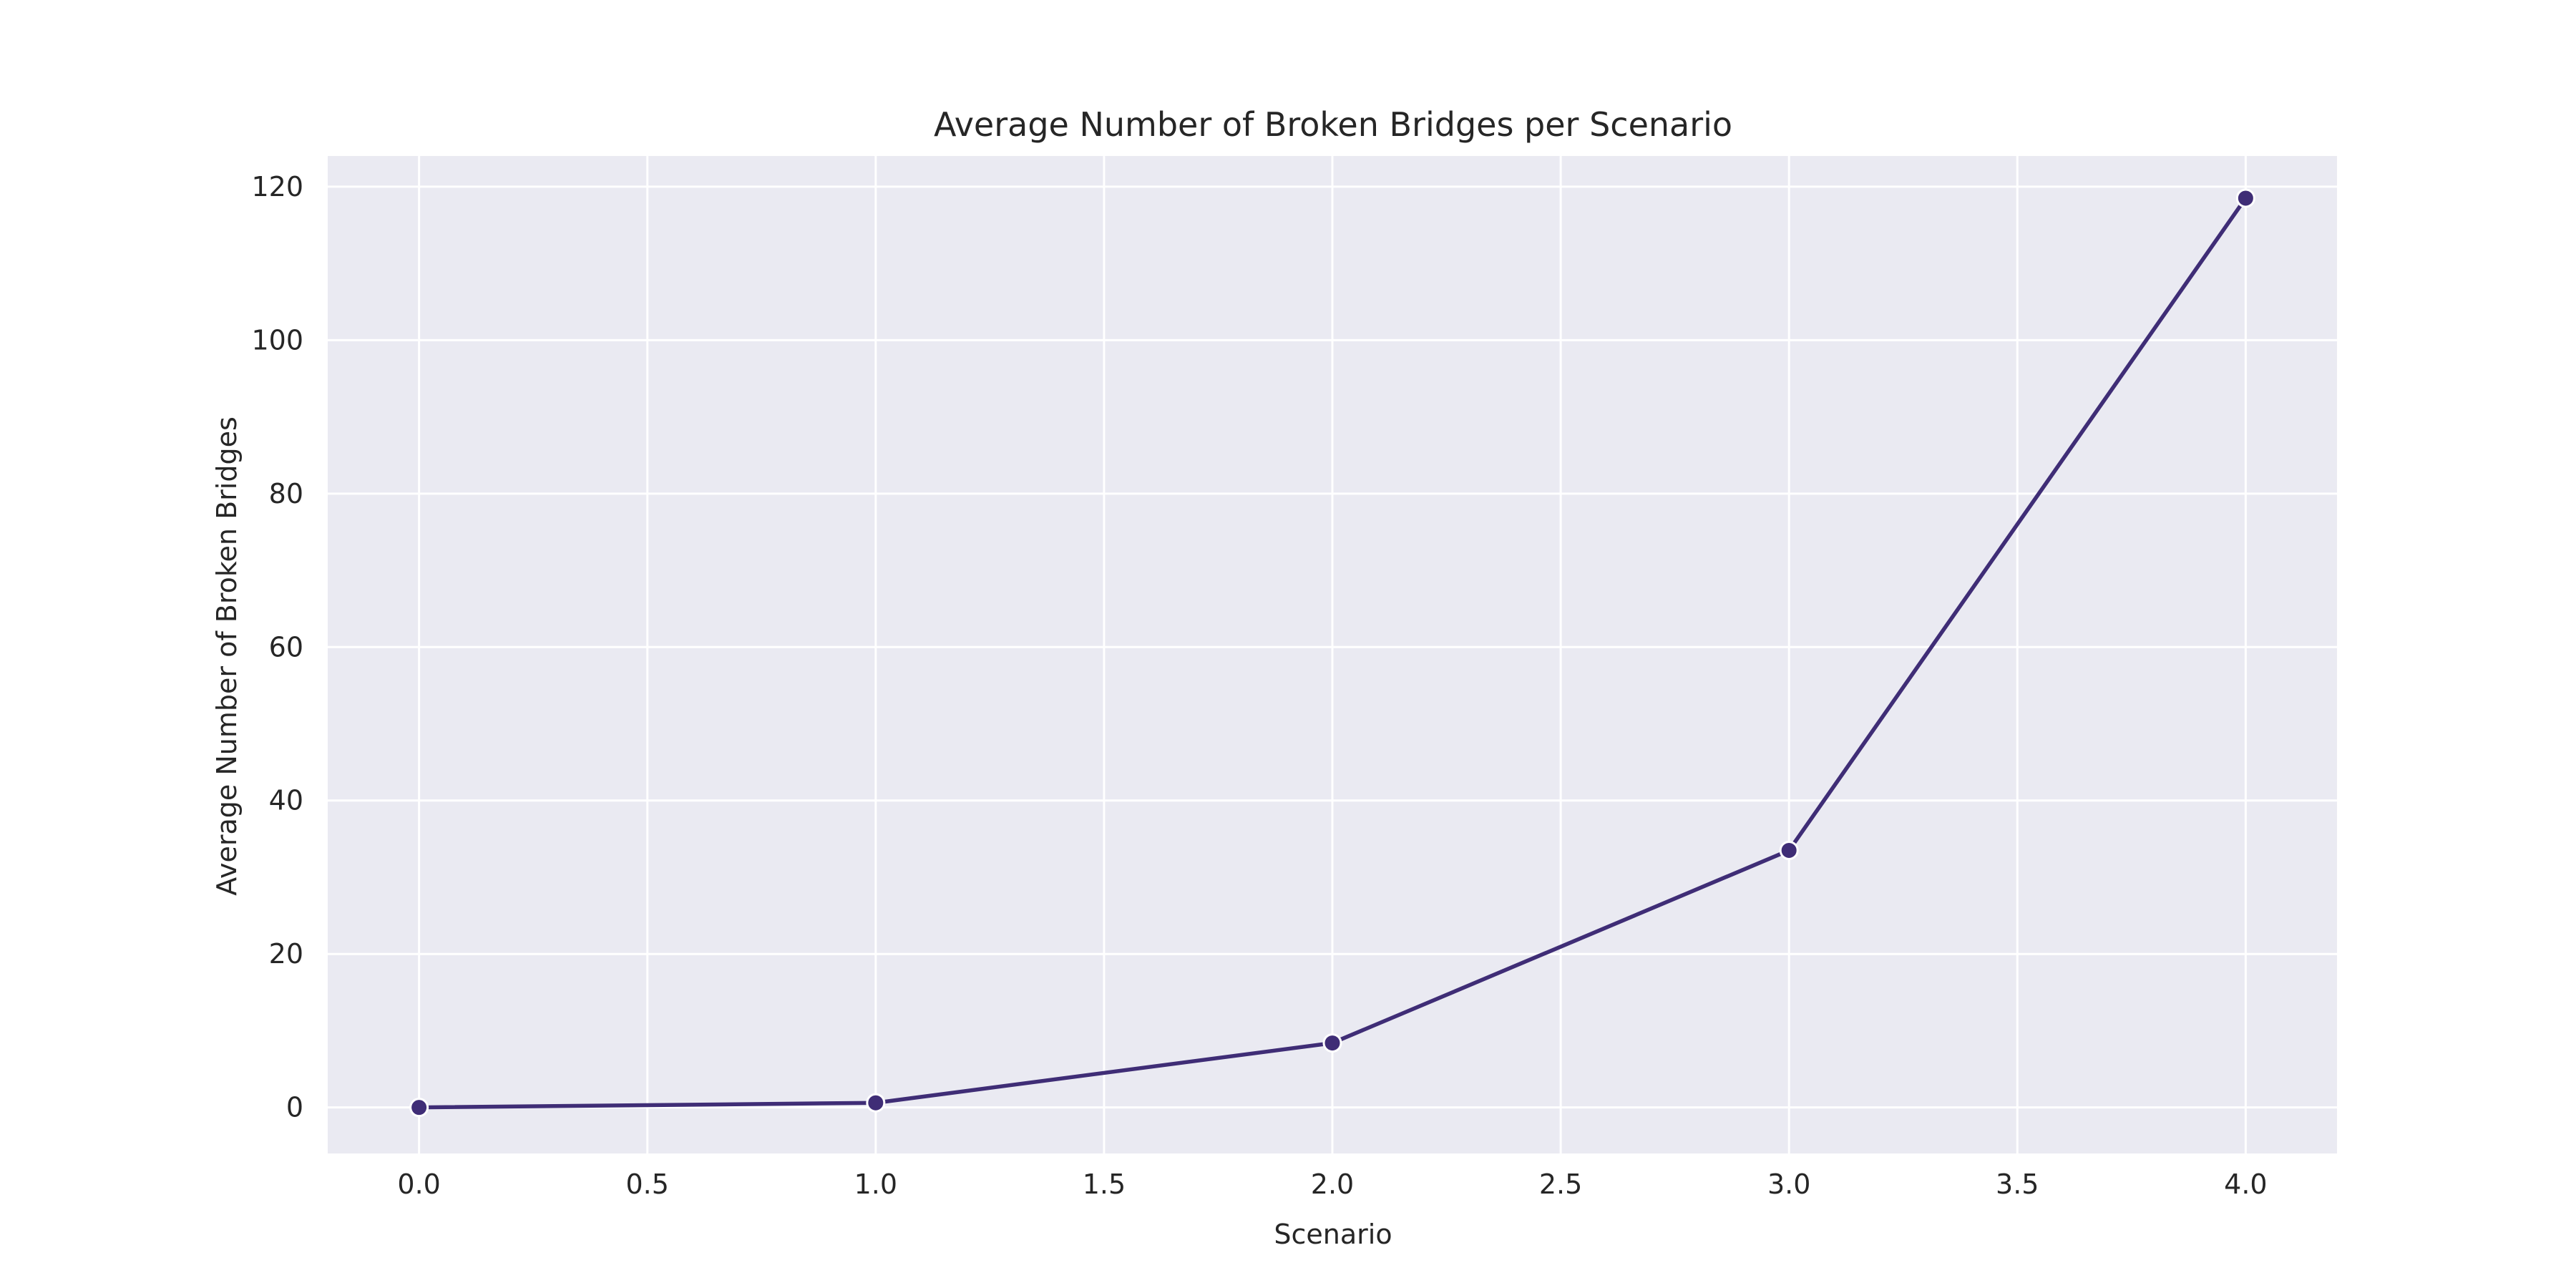 The height and width of the screenshot is (1288, 2576). I want to click on x-tick-label: 0.0, so click(418, 1184).